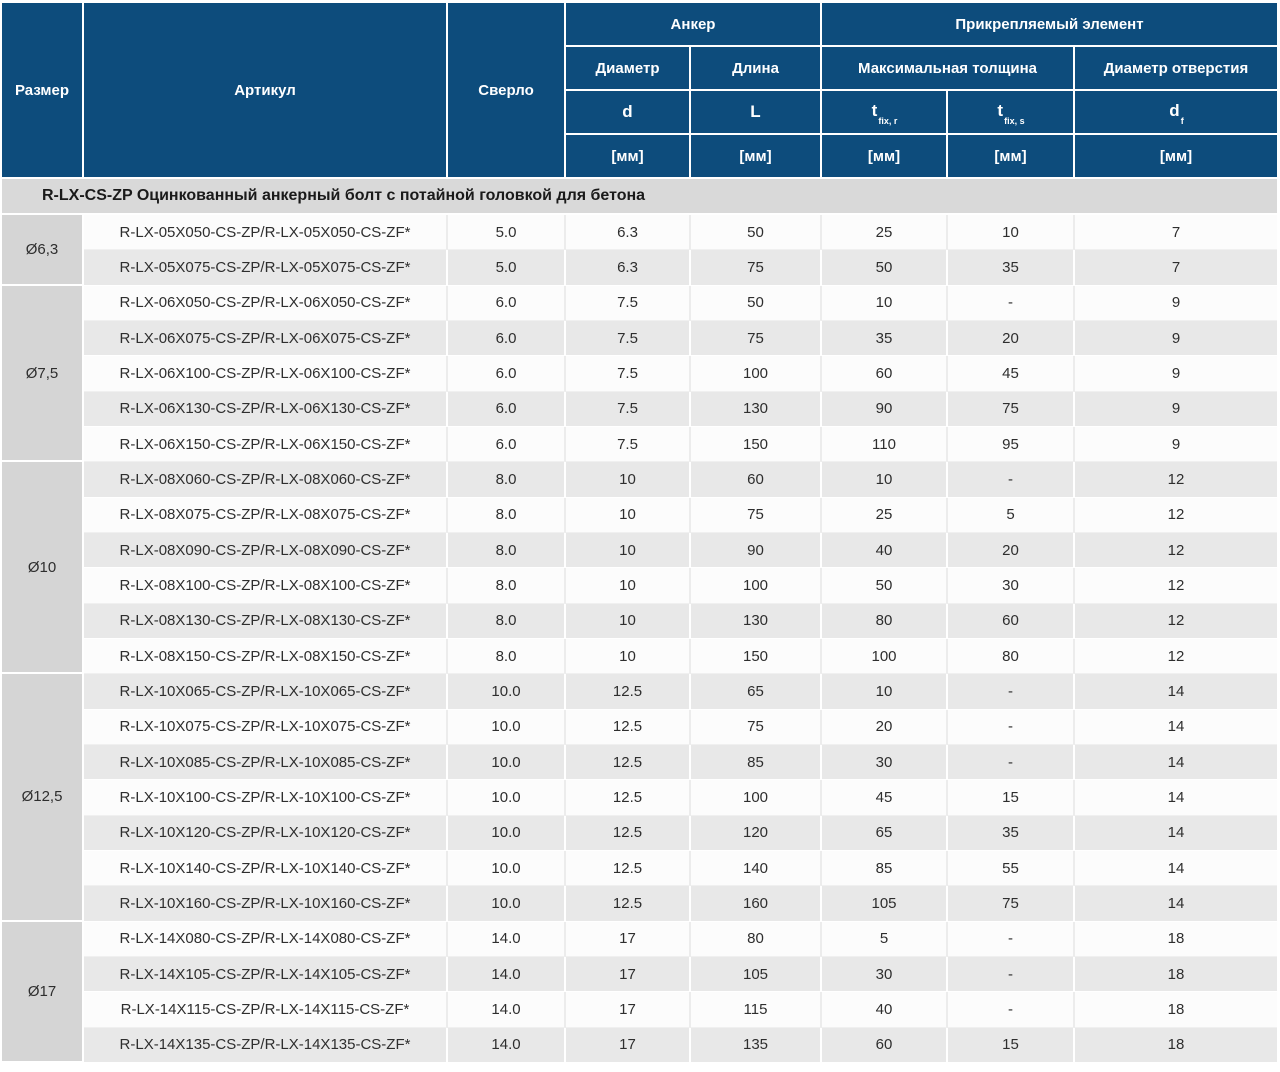 Image resolution: width=1280 pixels, height=1072 pixels. What do you see at coordinates (756, 974) in the screenshot?
I see `L-cell: 105` at bounding box center [756, 974].